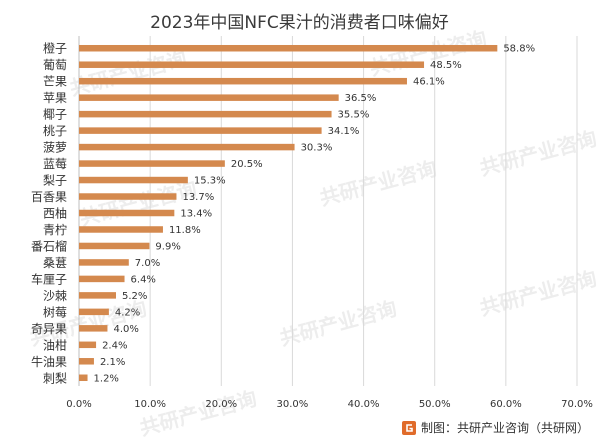 This screenshot has width=599, height=445. Describe the element at coordinates (221, 404) in the screenshot. I see `x-tick-label: 20.0%` at that location.